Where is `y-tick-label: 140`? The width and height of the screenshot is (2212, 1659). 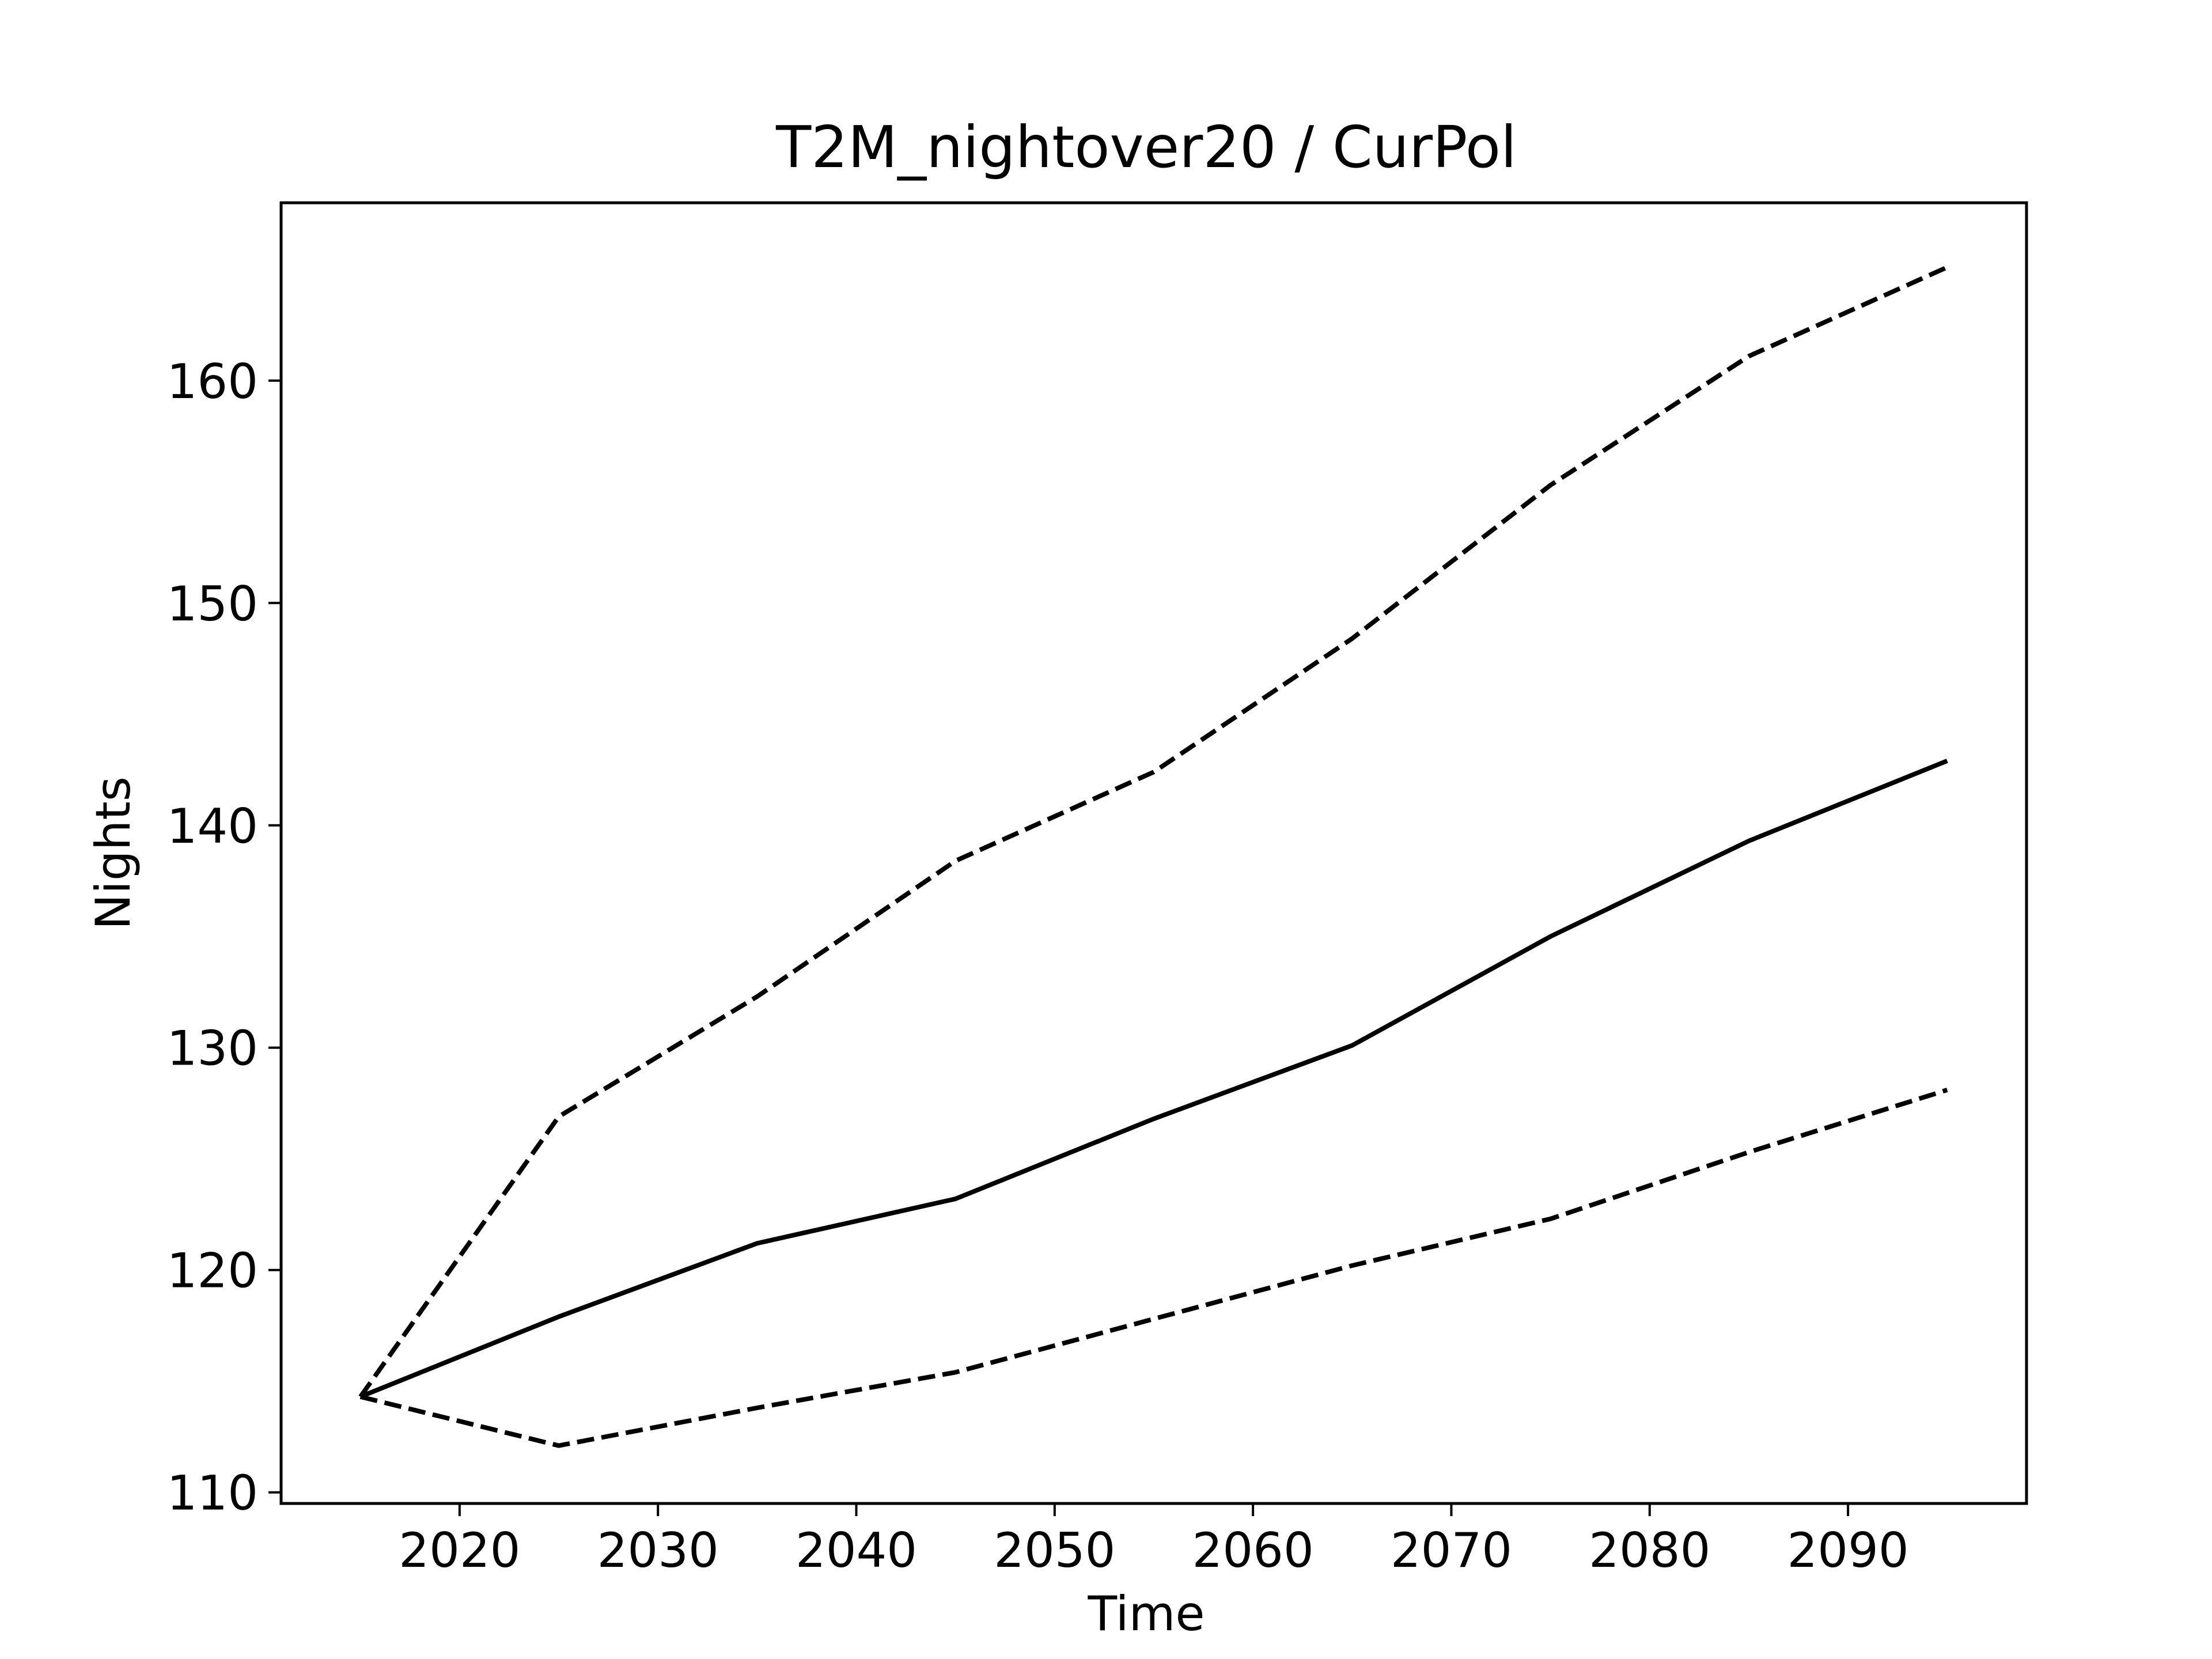 y-tick-label: 140 is located at coordinates (212, 826).